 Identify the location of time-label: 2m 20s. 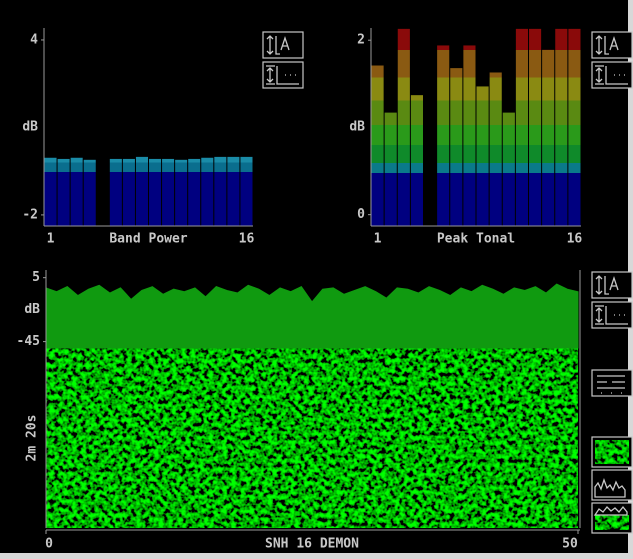
(32, 438).